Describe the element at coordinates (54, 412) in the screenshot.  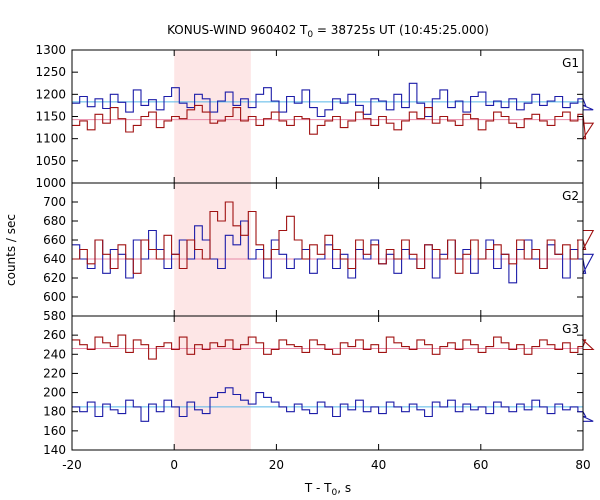
I see `y-tick-label: 180` at that location.